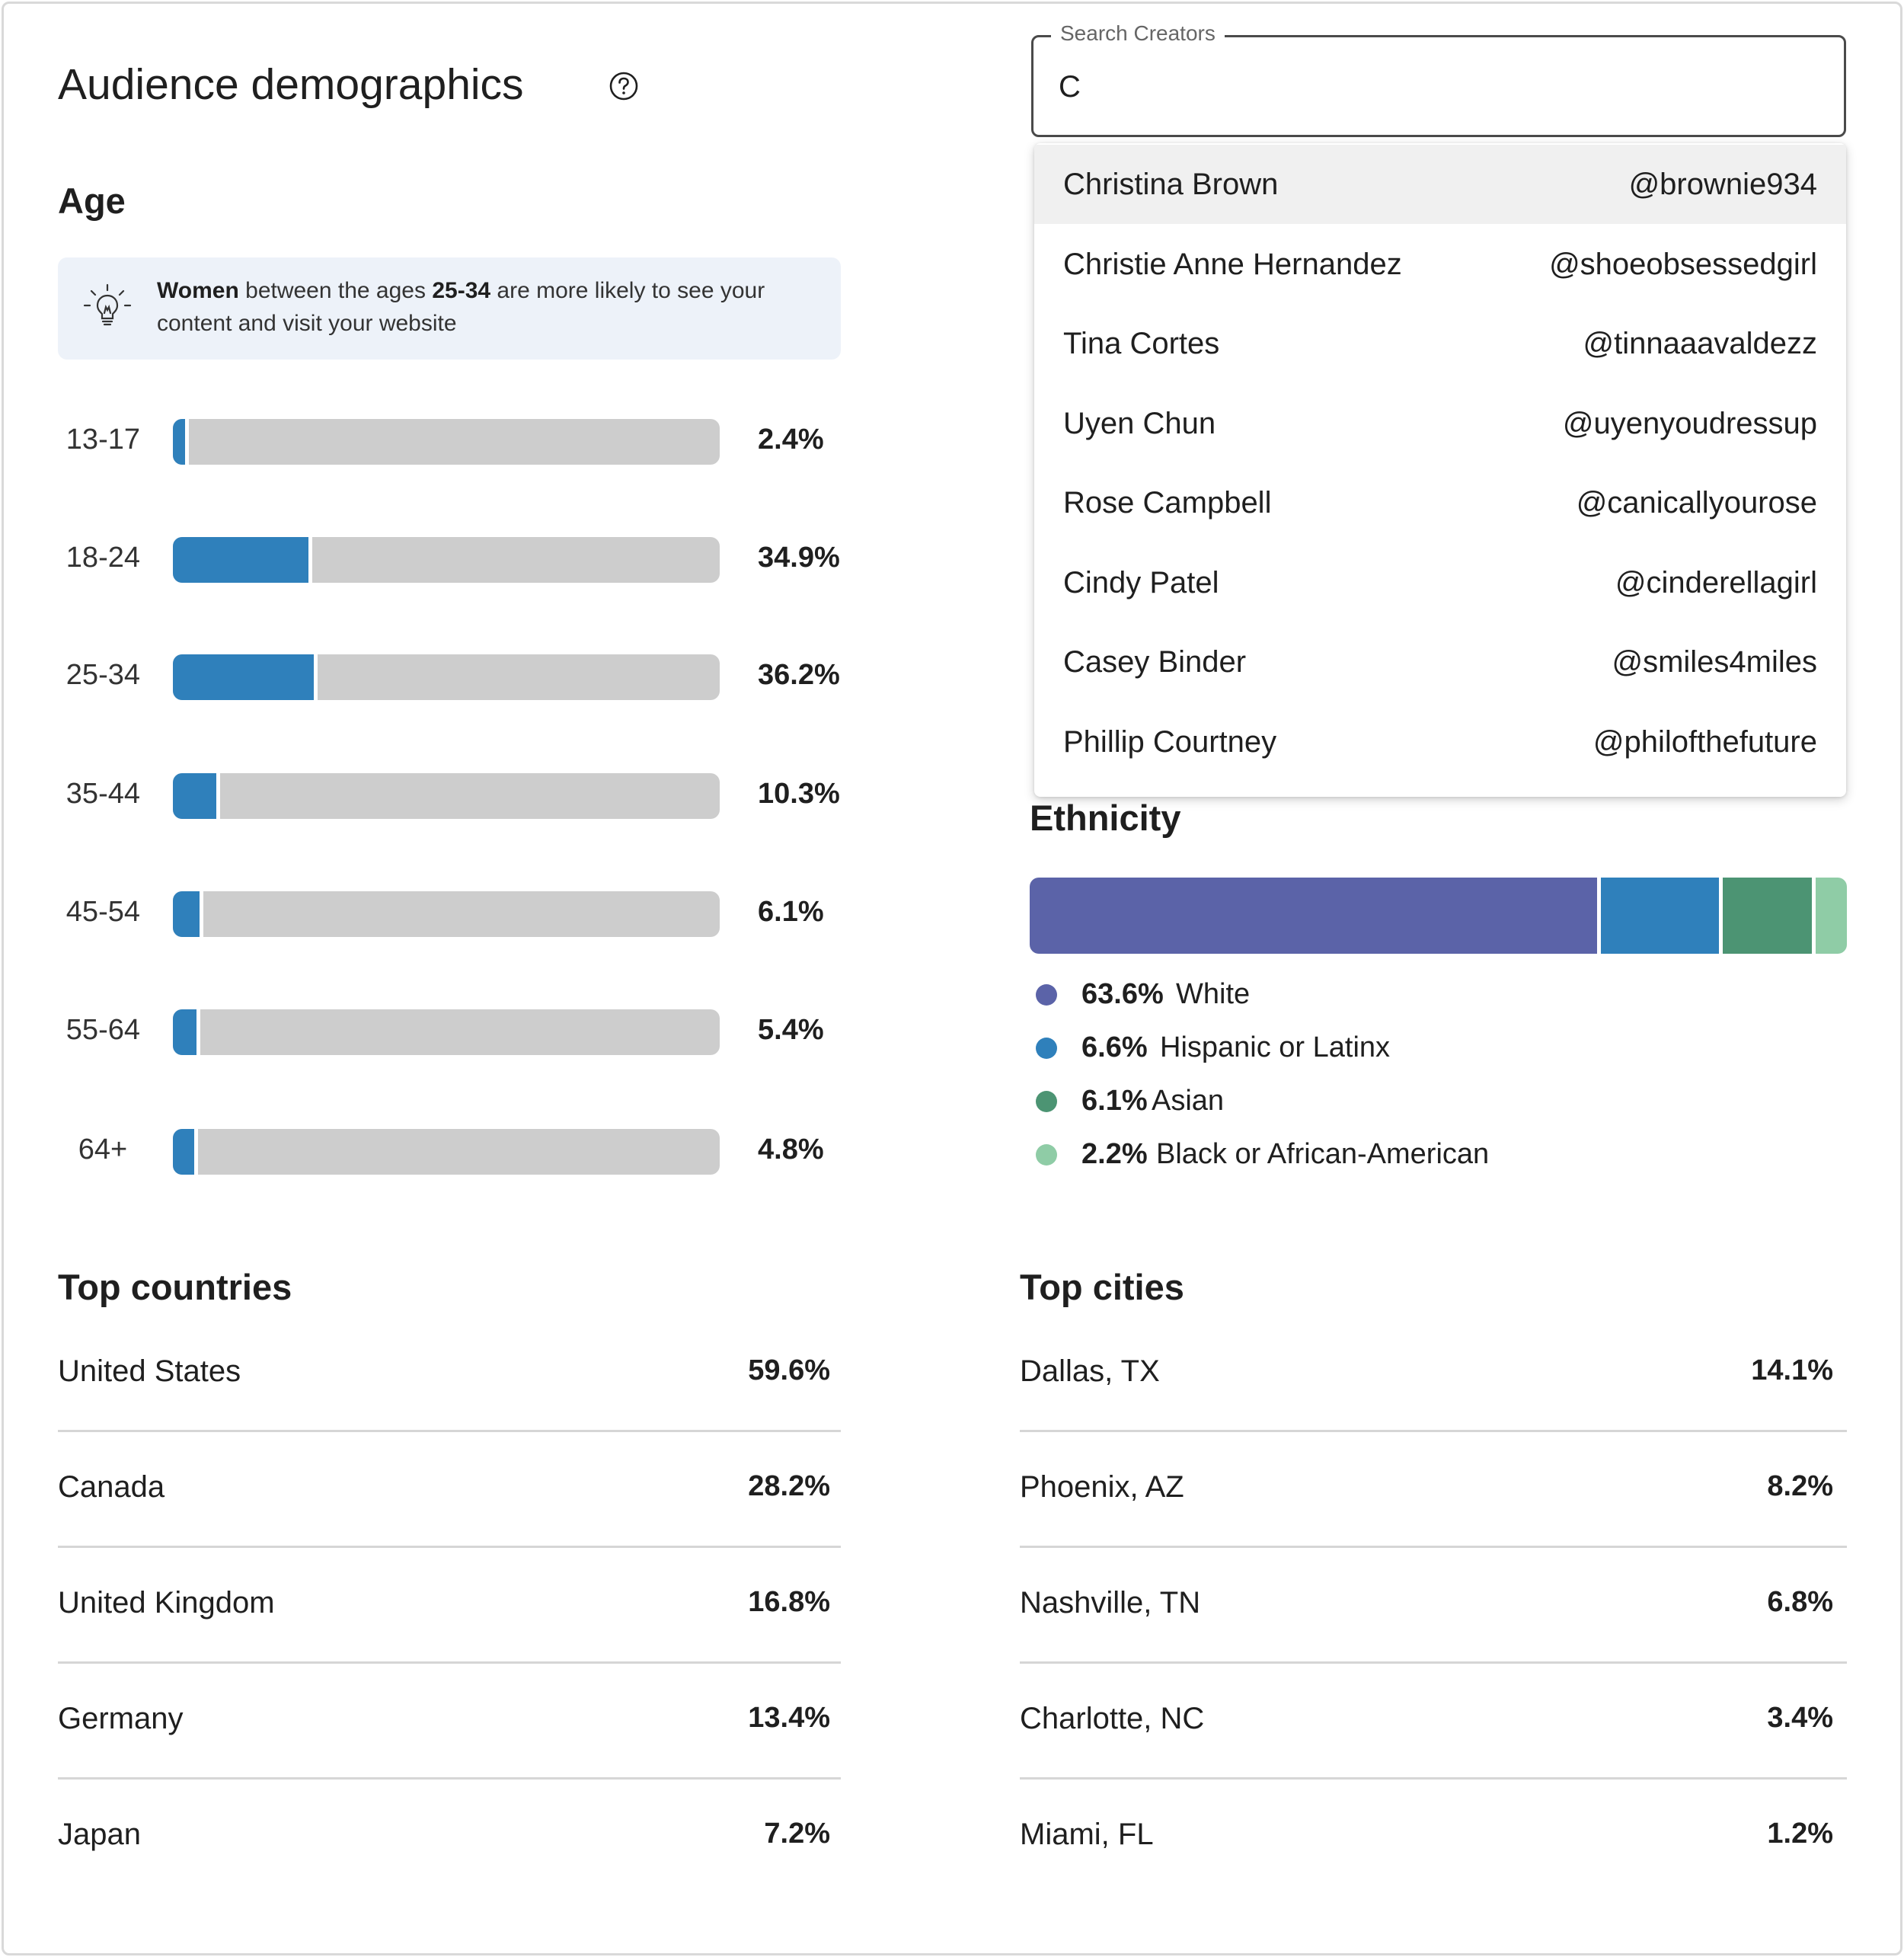 The image size is (1904, 1957). Describe the element at coordinates (1141, 582) in the screenshot. I see `creator-name: Cindy Patel` at that location.